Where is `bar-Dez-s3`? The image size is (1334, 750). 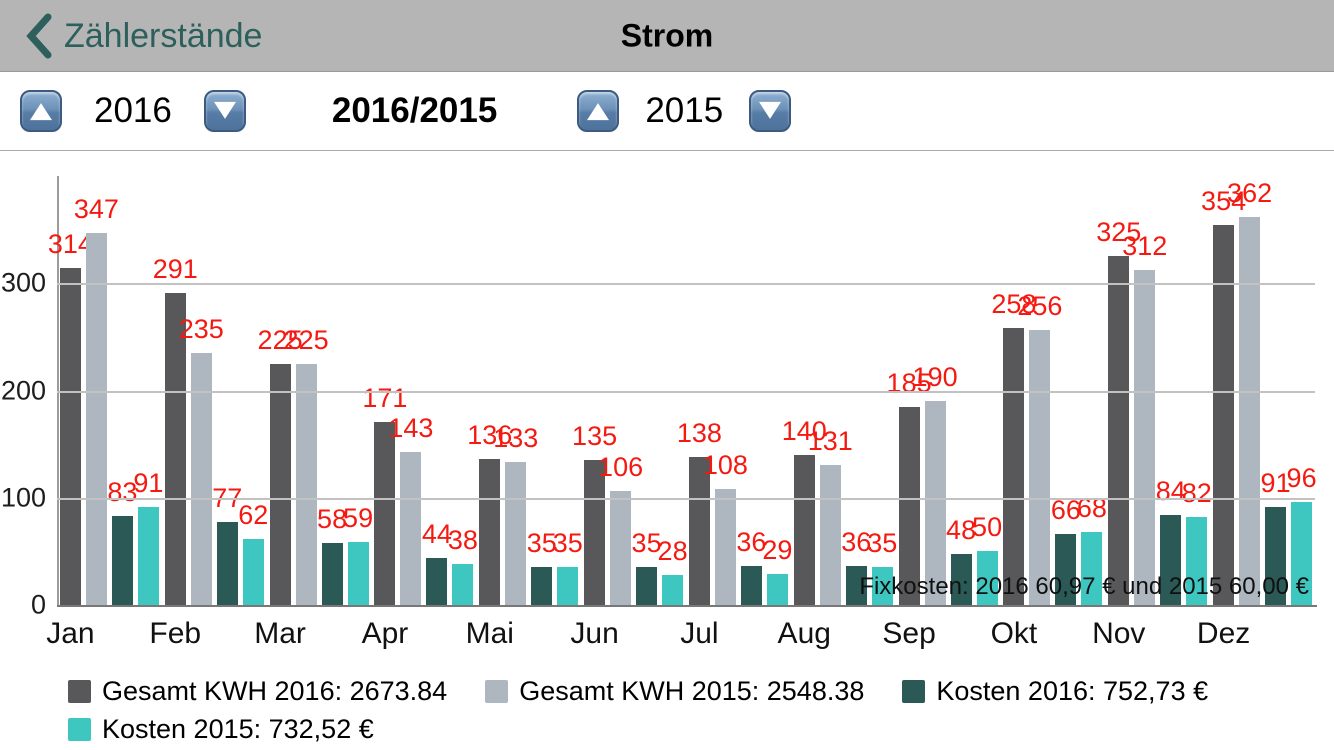 bar-Dez-s3 is located at coordinates (1302, 553).